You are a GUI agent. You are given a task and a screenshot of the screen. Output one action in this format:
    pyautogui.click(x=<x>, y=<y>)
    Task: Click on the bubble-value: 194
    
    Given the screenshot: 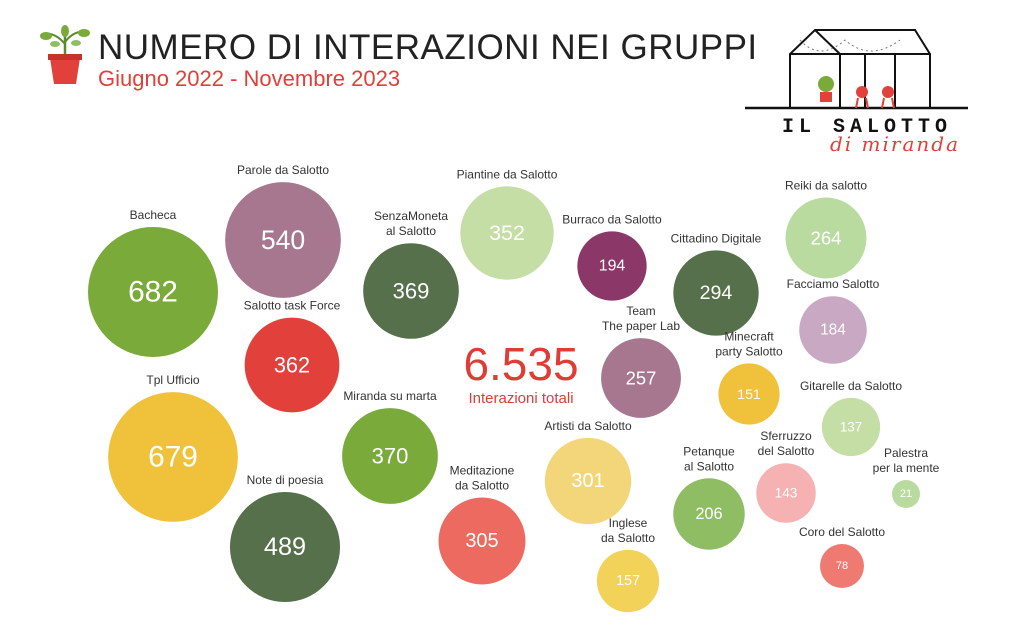 What is the action you would take?
    pyautogui.click(x=612, y=266)
    